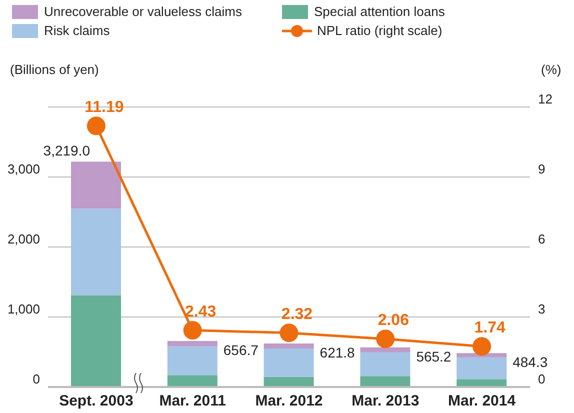 This screenshot has height=413, width=574. Describe the element at coordinates (542, 379) in the screenshot. I see `y2-tick-label: 0` at that location.